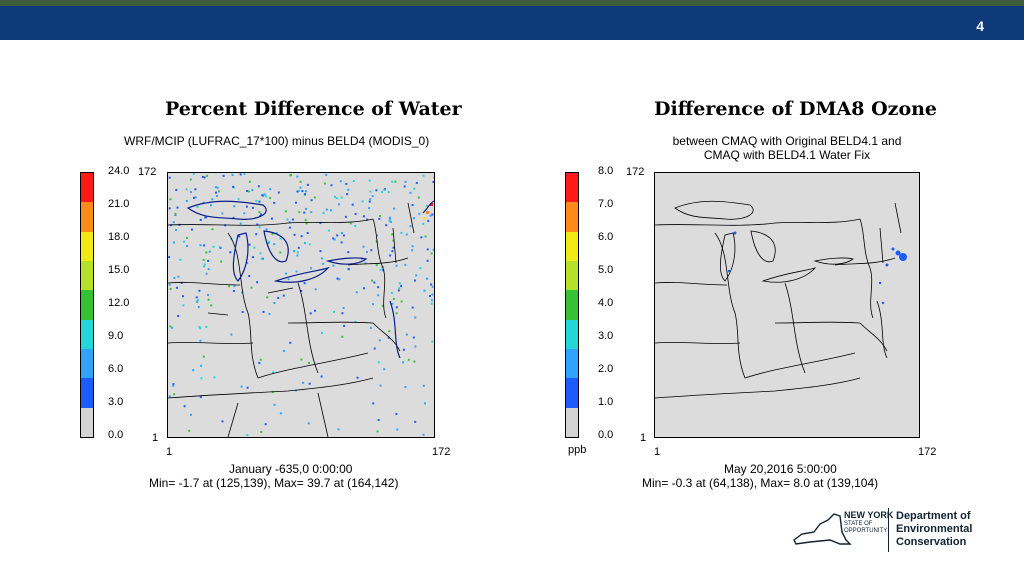  I want to click on left-colorbar, so click(87, 305).